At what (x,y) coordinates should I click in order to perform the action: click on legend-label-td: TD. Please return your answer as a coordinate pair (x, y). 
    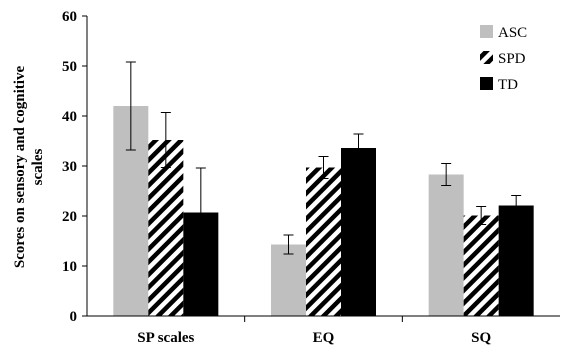
    Looking at the image, I should click on (508, 85).